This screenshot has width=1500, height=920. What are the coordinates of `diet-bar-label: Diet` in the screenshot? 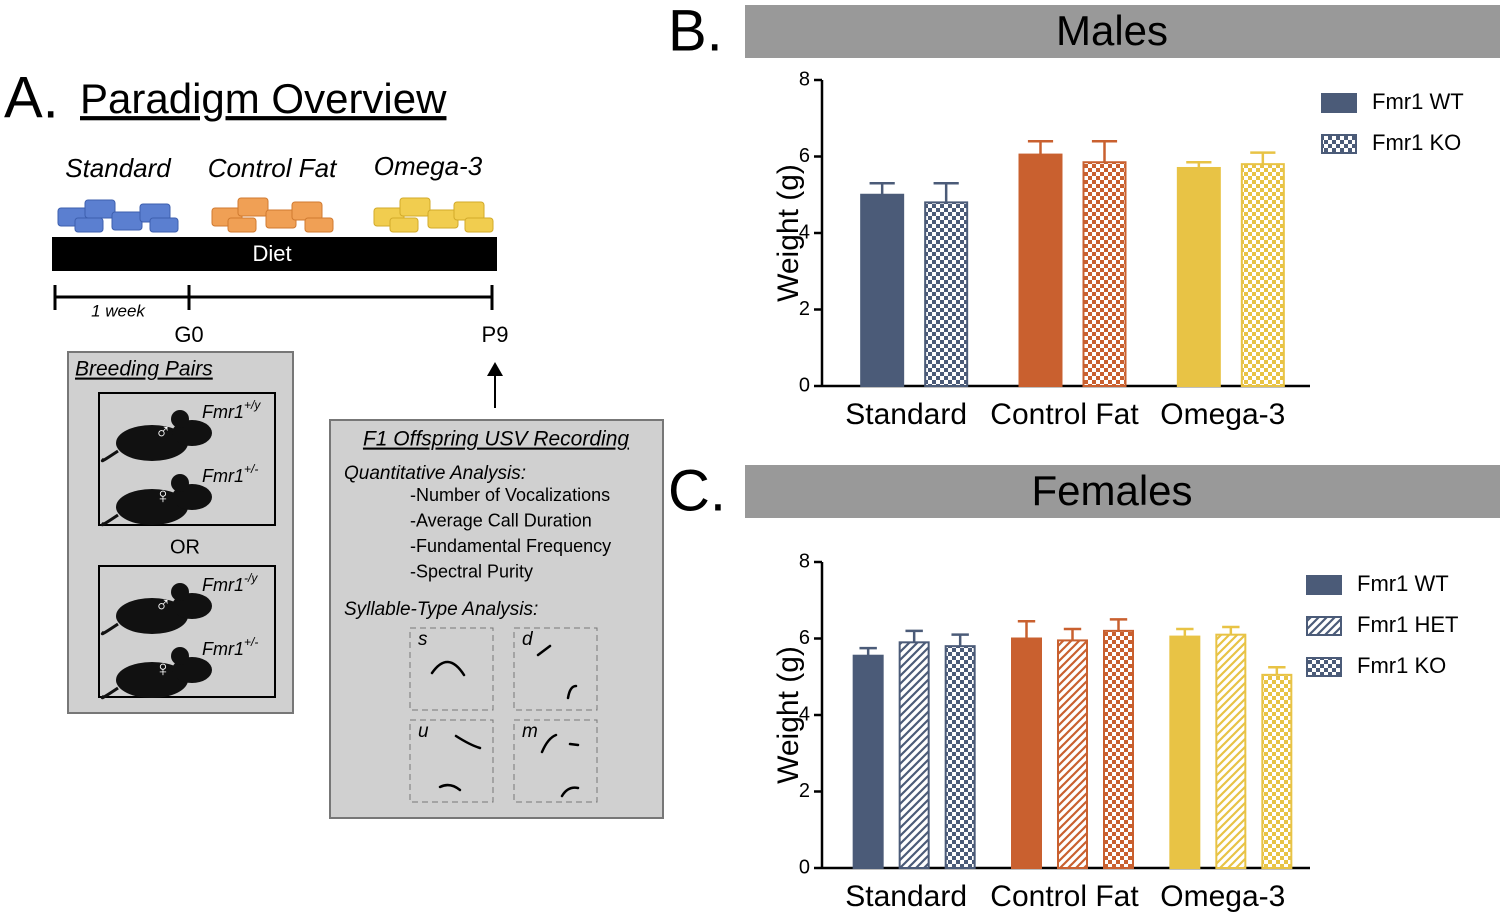 It's located at (271, 253).